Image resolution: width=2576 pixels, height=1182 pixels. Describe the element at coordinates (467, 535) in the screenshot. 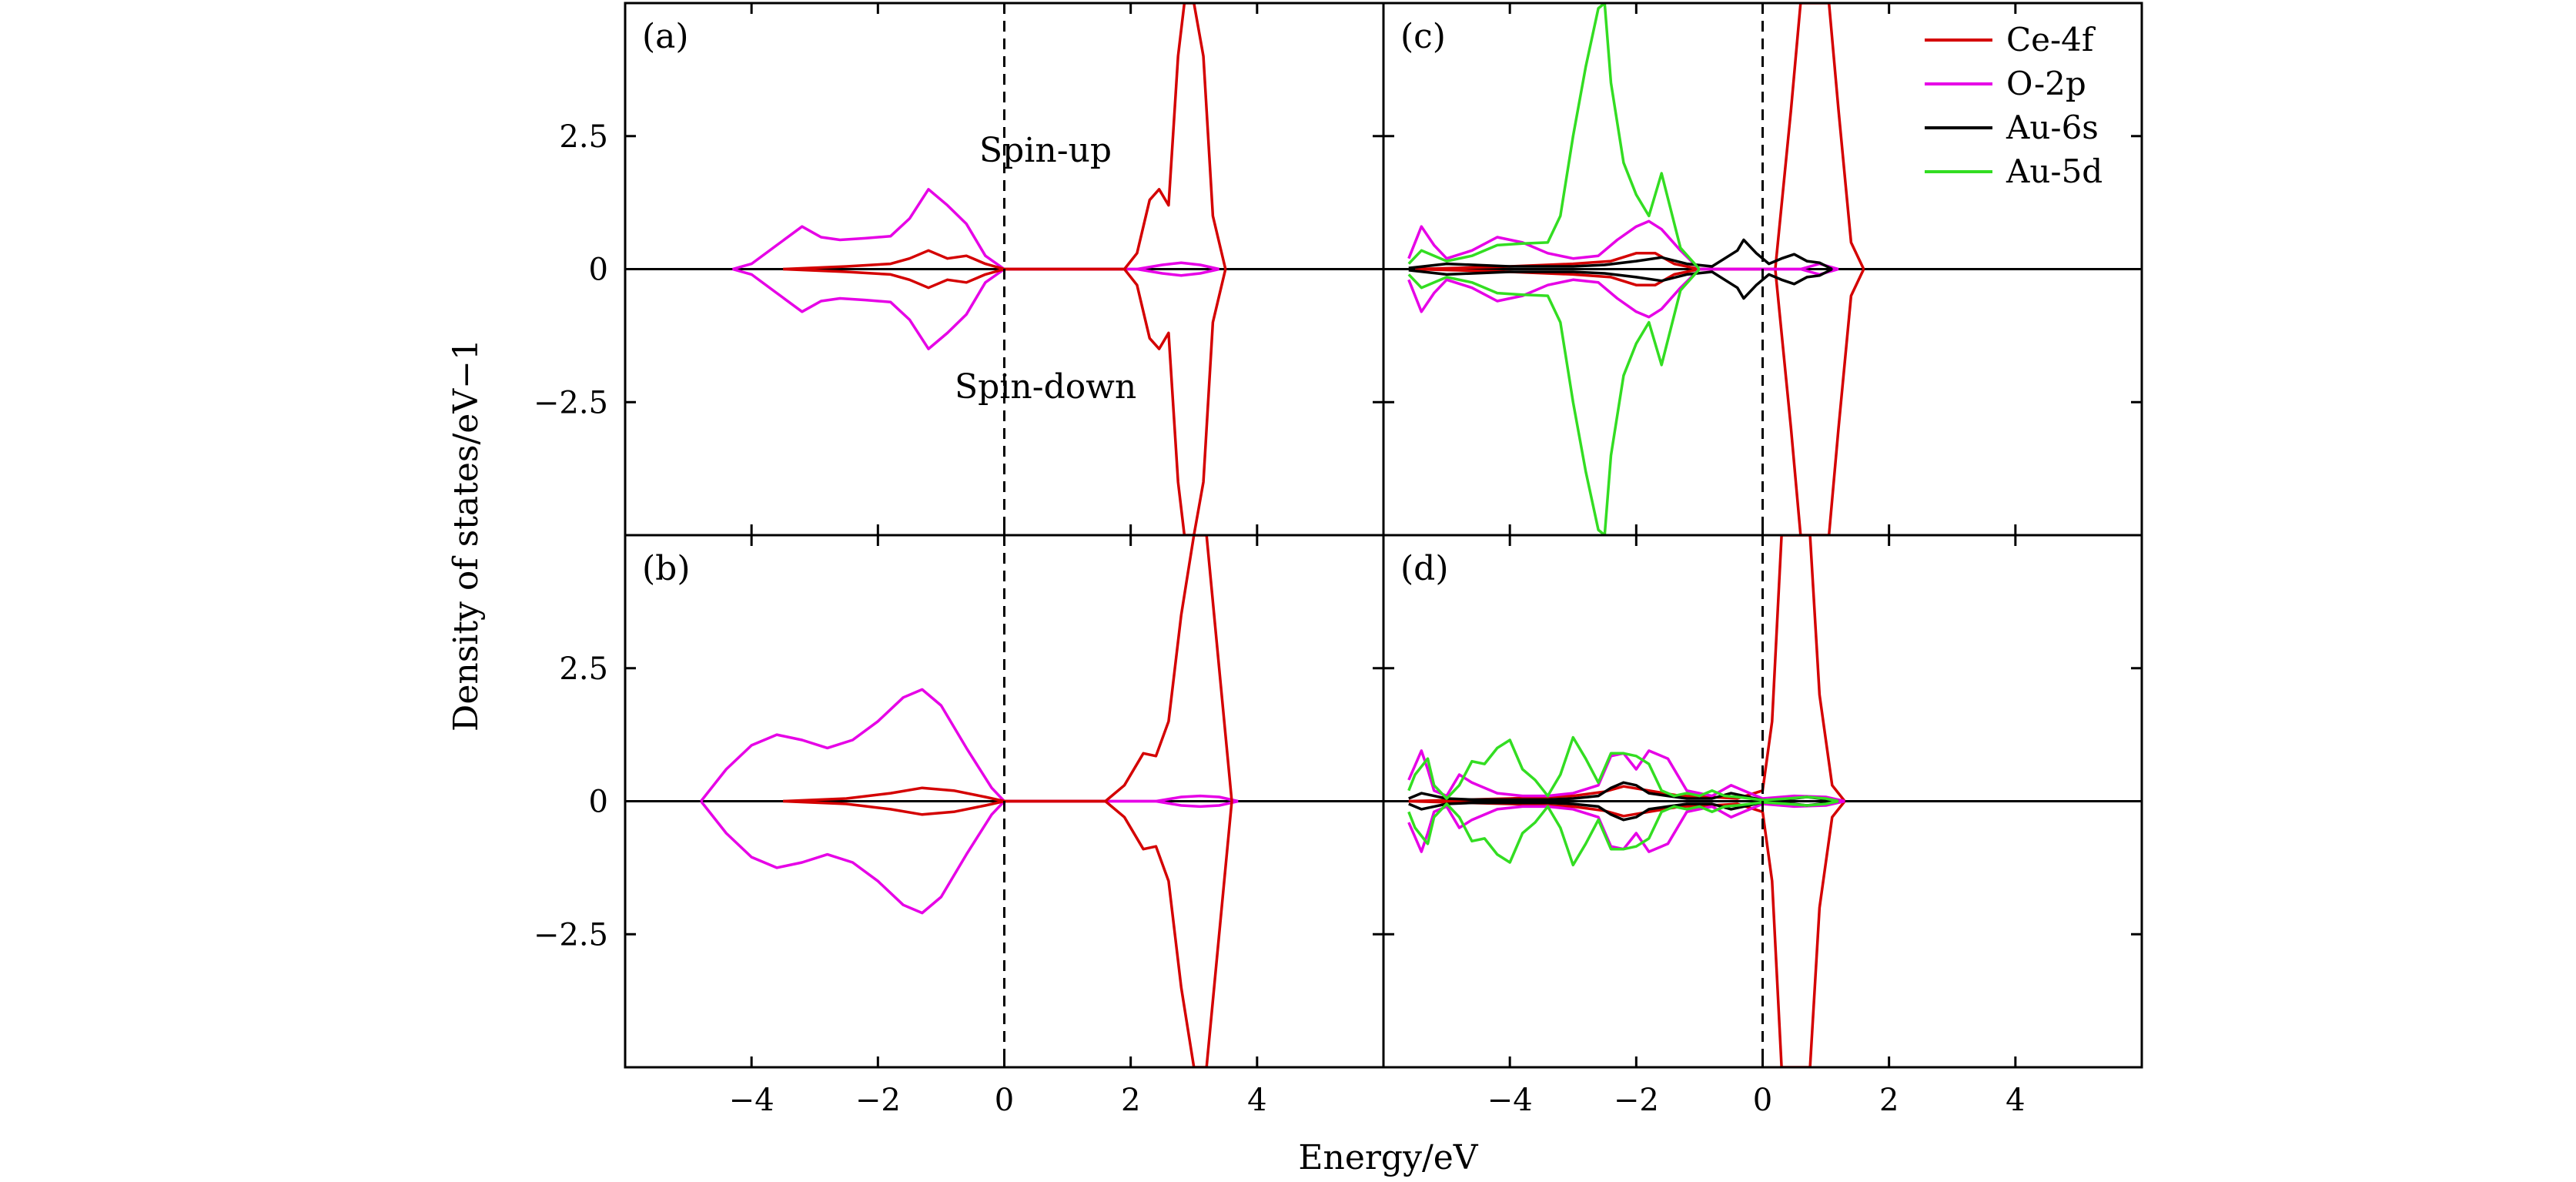

I see `y-axis-title: Density of states/eV−1` at that location.